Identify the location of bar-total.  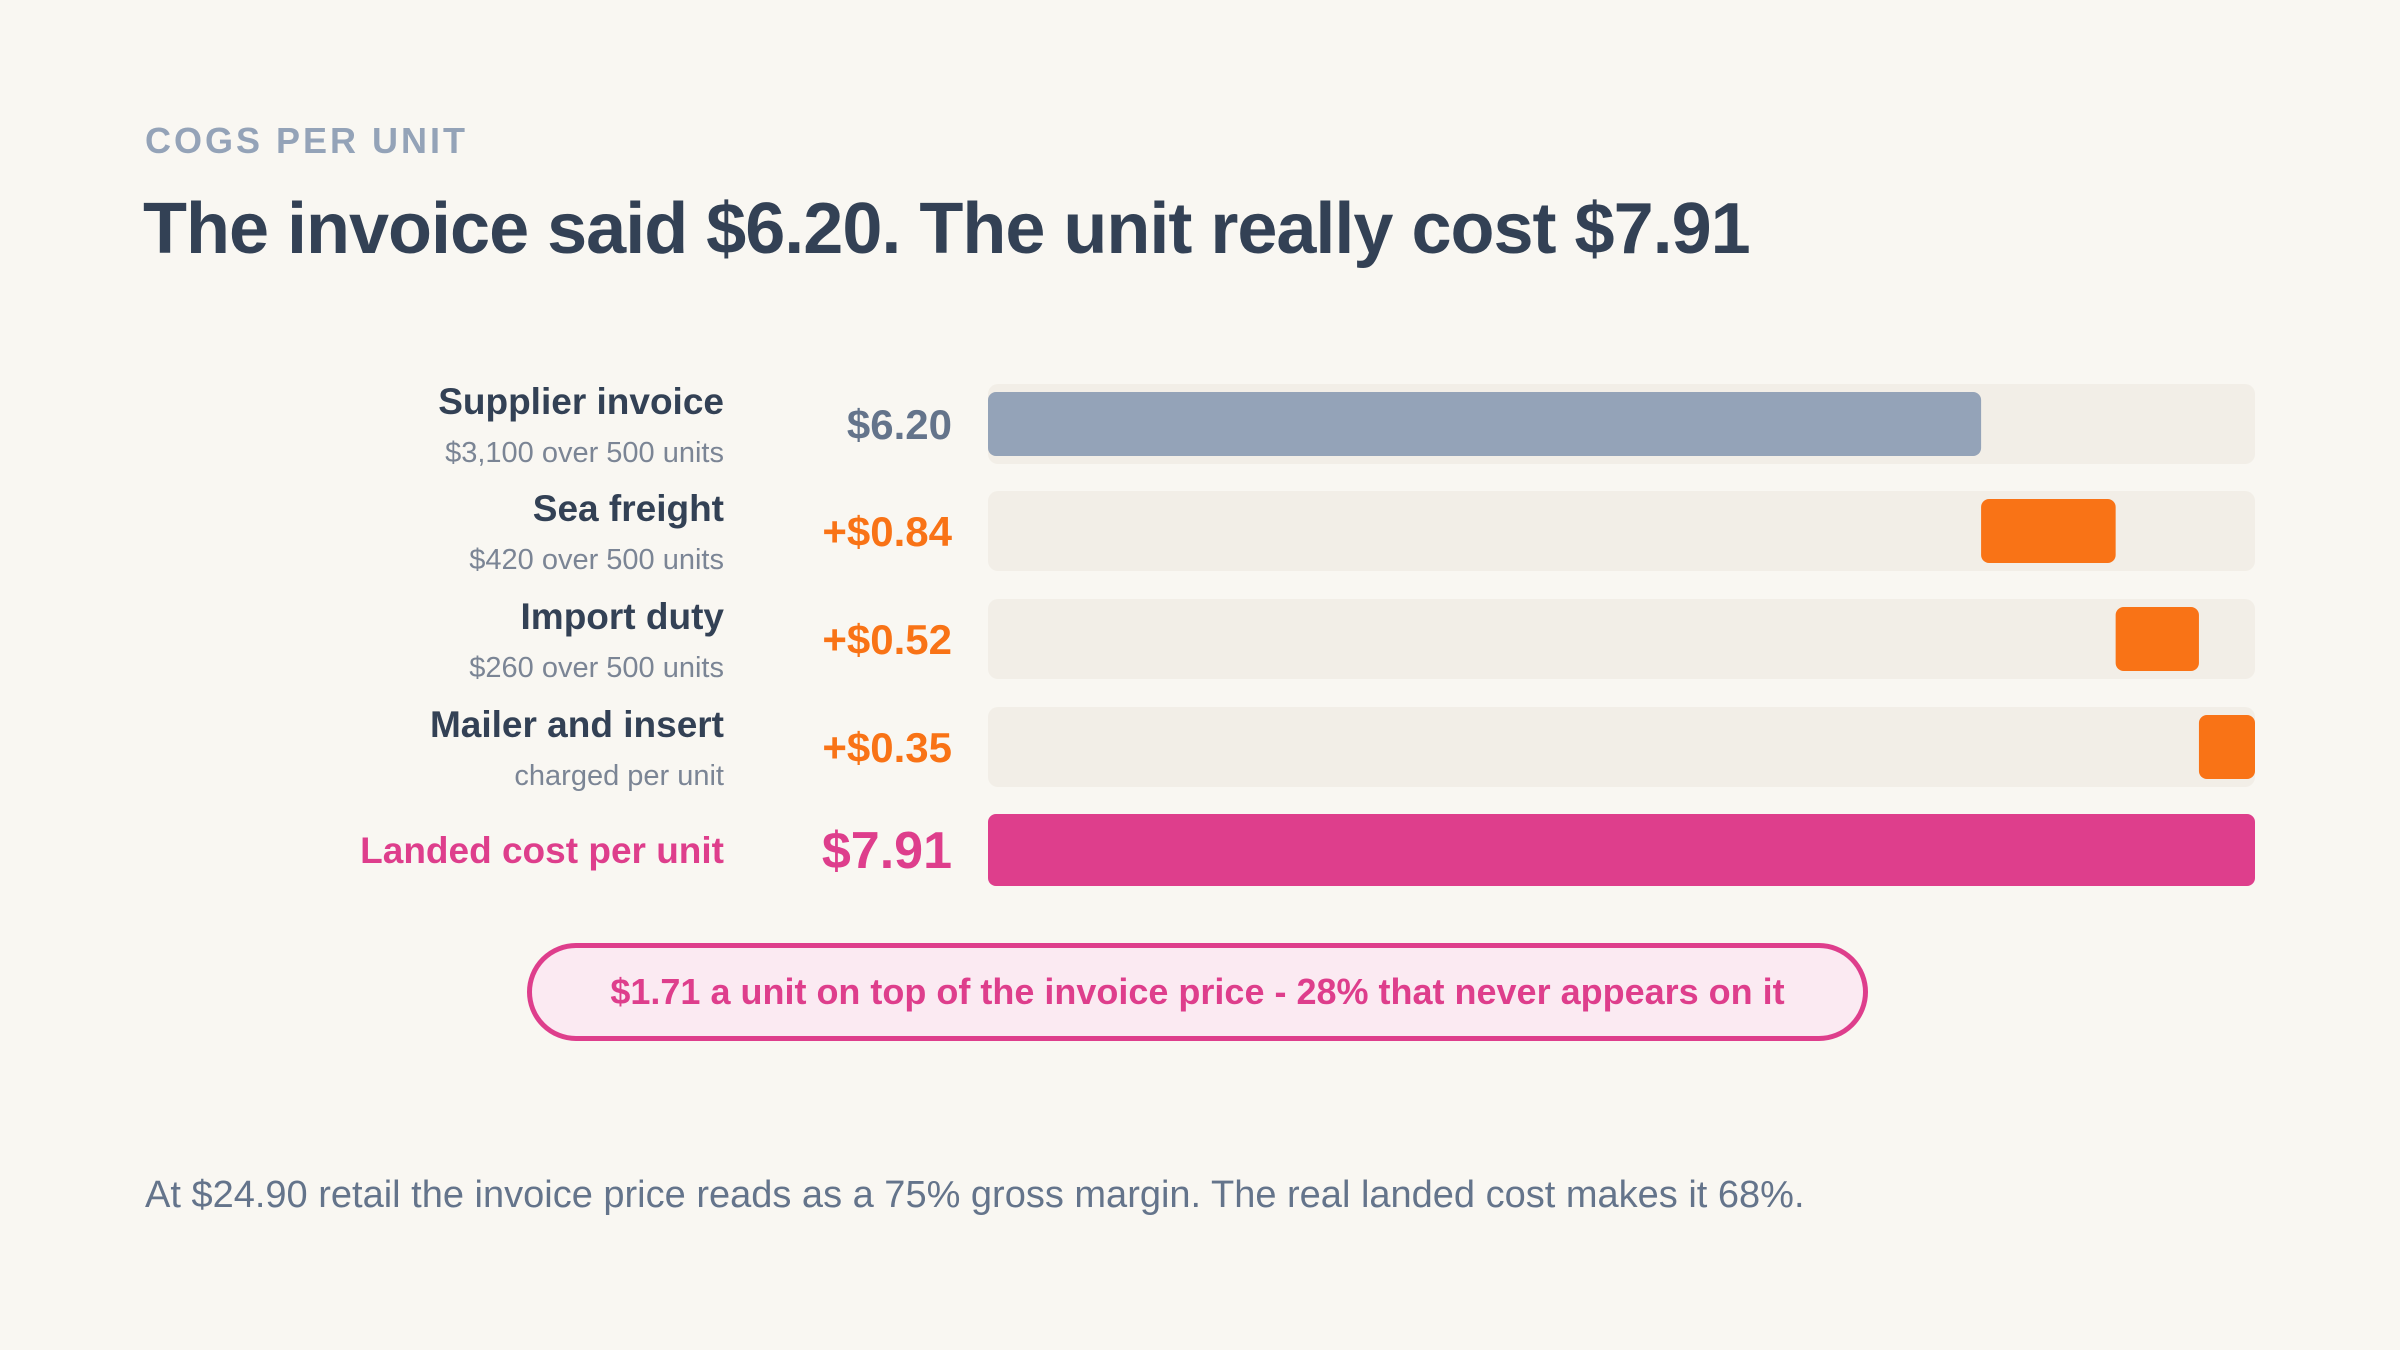
(1621, 850).